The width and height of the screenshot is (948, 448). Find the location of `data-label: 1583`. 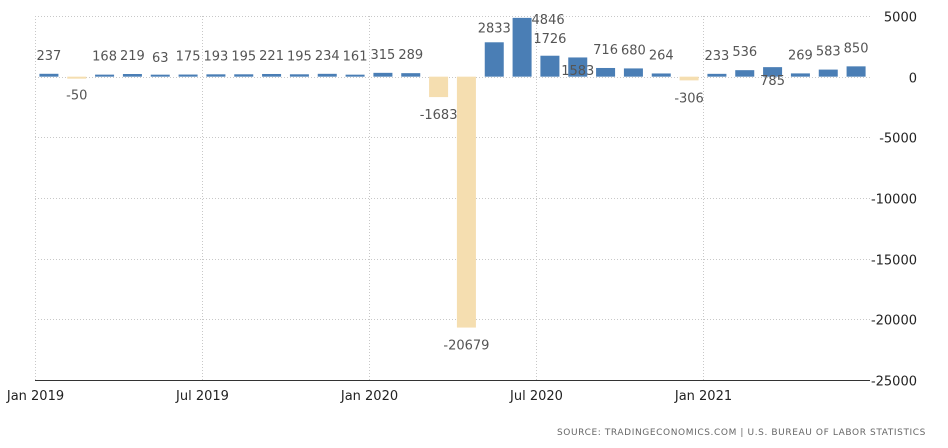

data-label: 1583 is located at coordinates (577, 71).